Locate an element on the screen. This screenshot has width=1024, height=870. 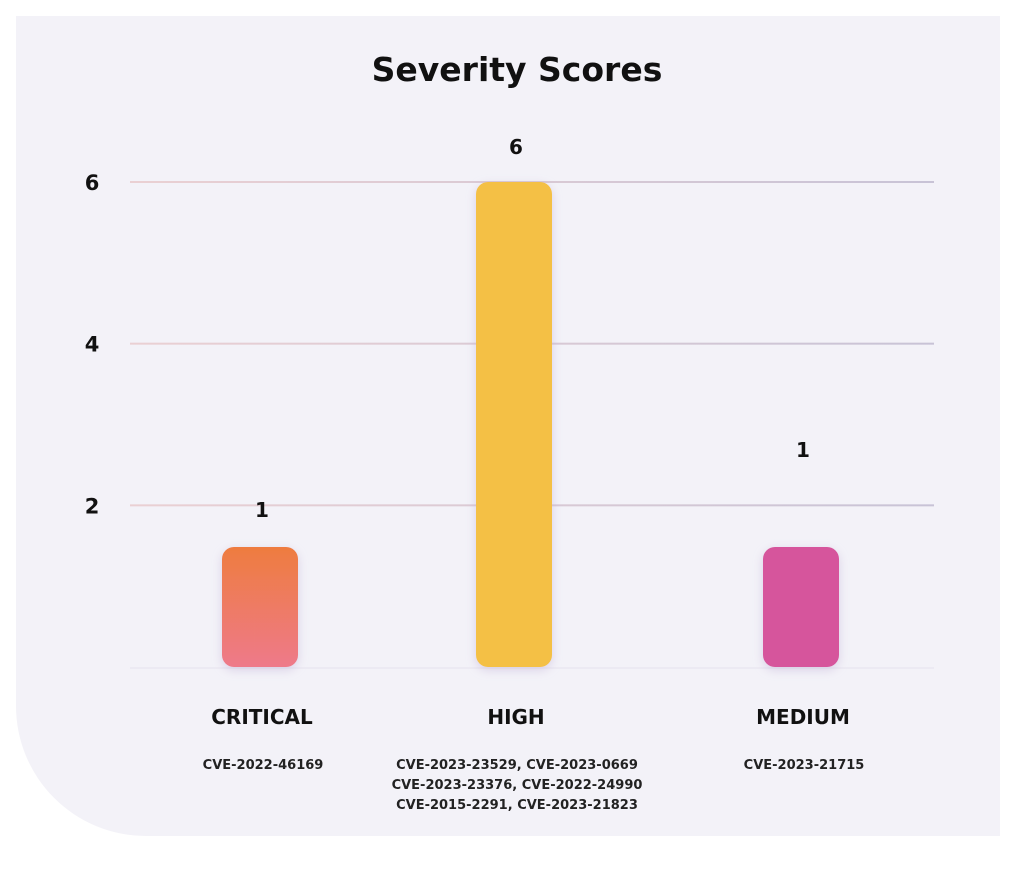
cve-list-high-line-2: CVE-2023-23376, CVE-2022-24990 is located at coordinates (517, 785).